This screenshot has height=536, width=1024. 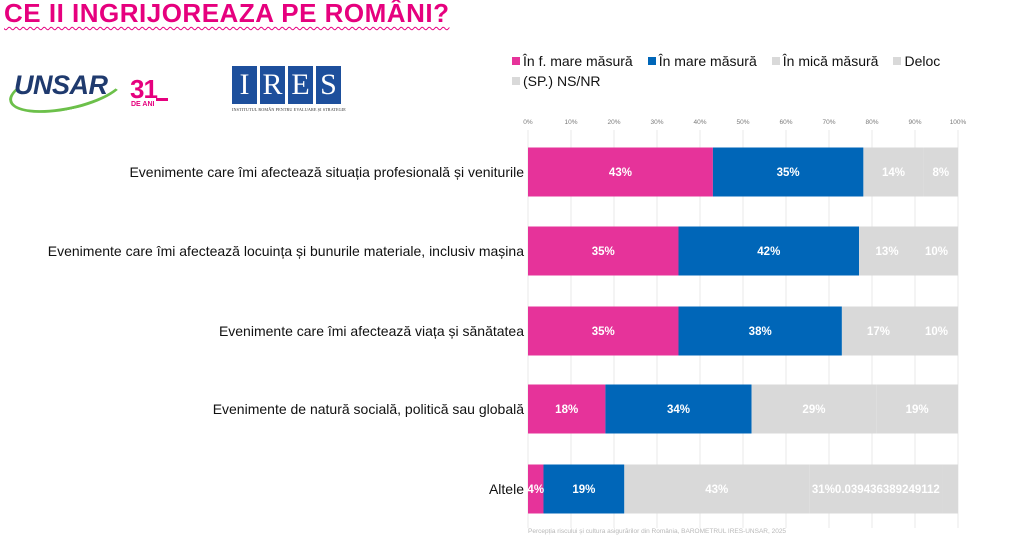 I want to click on unsar-logo-text: UNSAR, so click(x=61, y=85).